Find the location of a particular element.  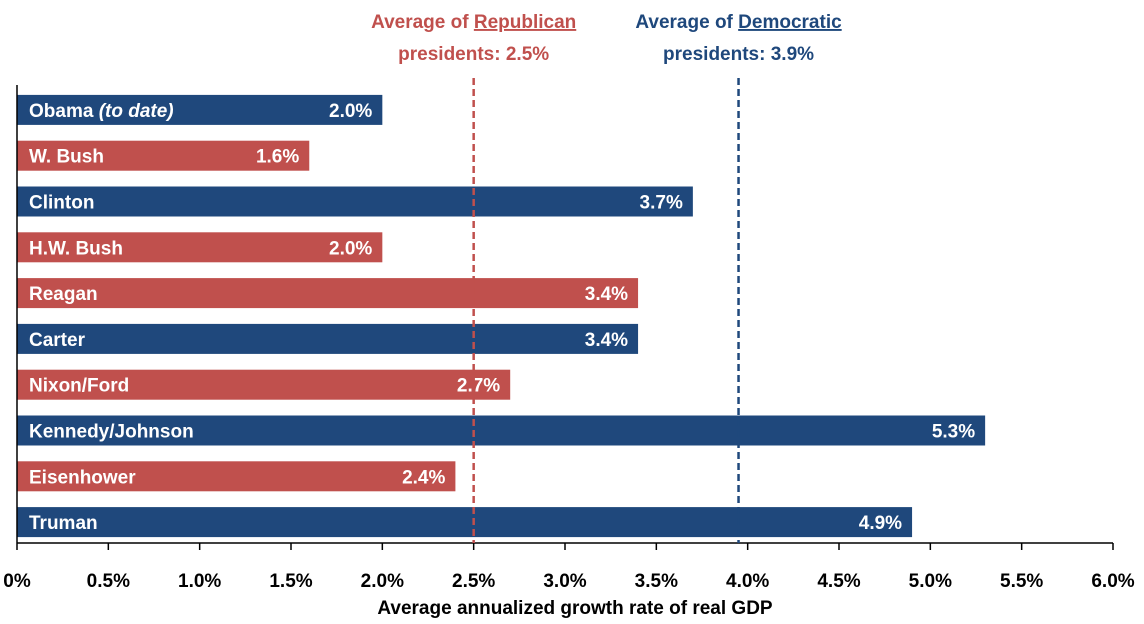

bar-nixon-ford is located at coordinates (264, 384).